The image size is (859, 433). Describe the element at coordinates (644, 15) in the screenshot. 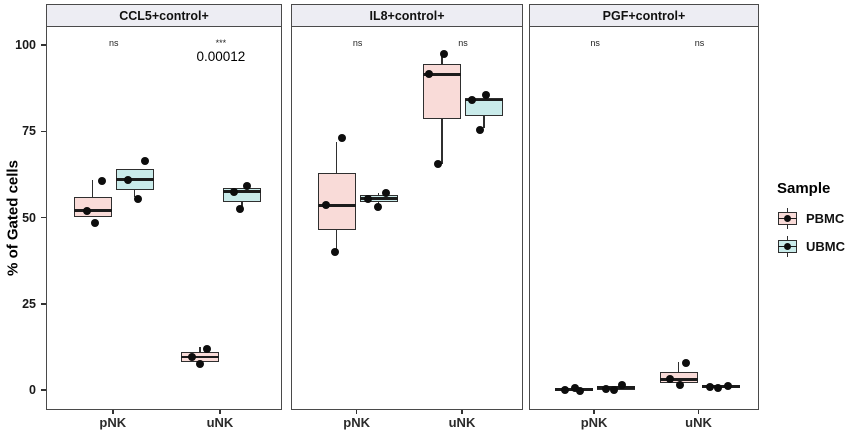

I see `facet-strip: PGF+control+` at that location.